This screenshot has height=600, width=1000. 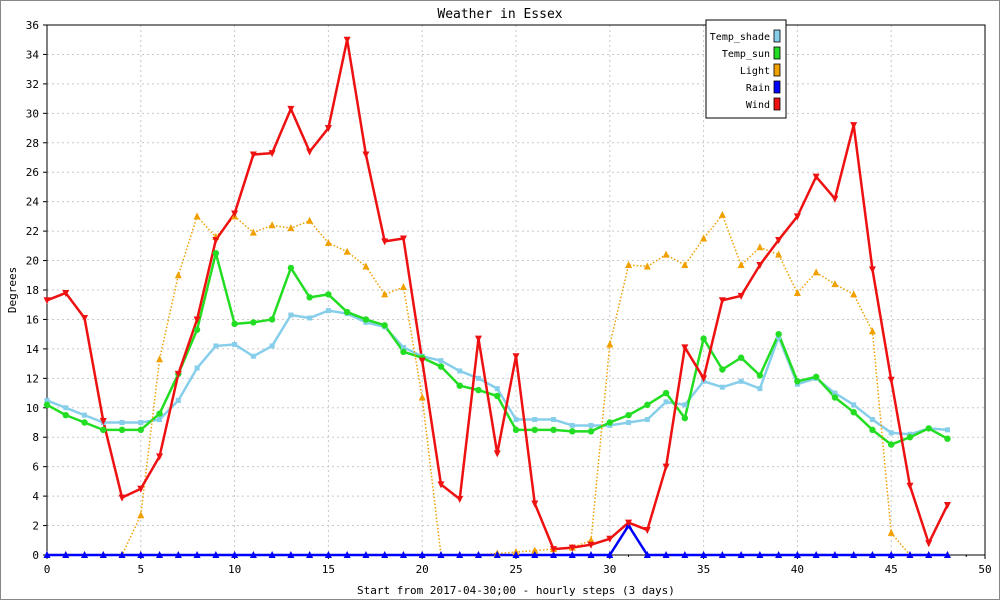 I want to click on y-tick-label: 4, so click(x=35, y=496).